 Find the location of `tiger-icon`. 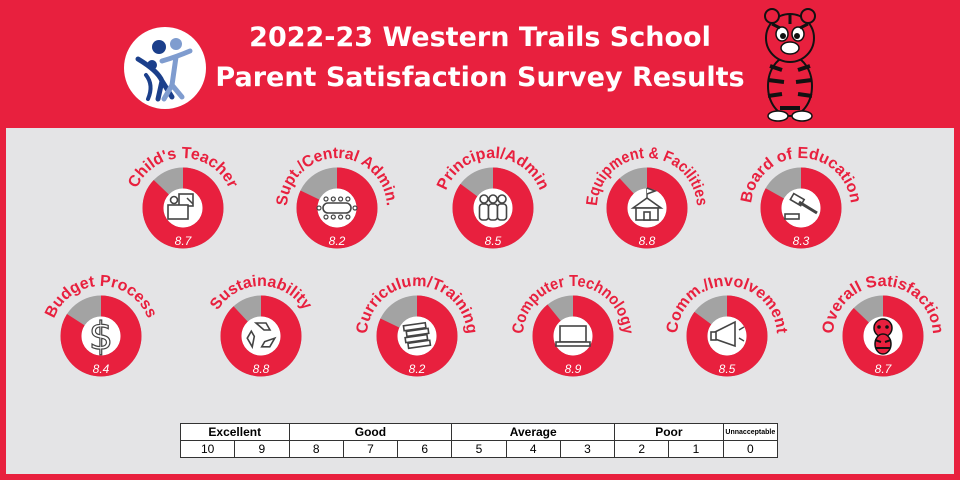

tiger-icon is located at coordinates (883, 336).